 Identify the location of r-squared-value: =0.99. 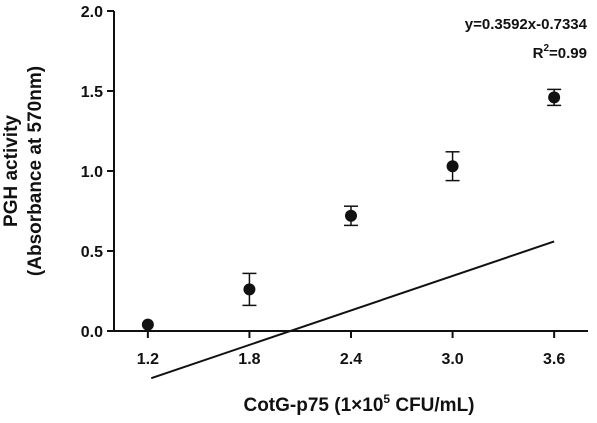
(568, 53).